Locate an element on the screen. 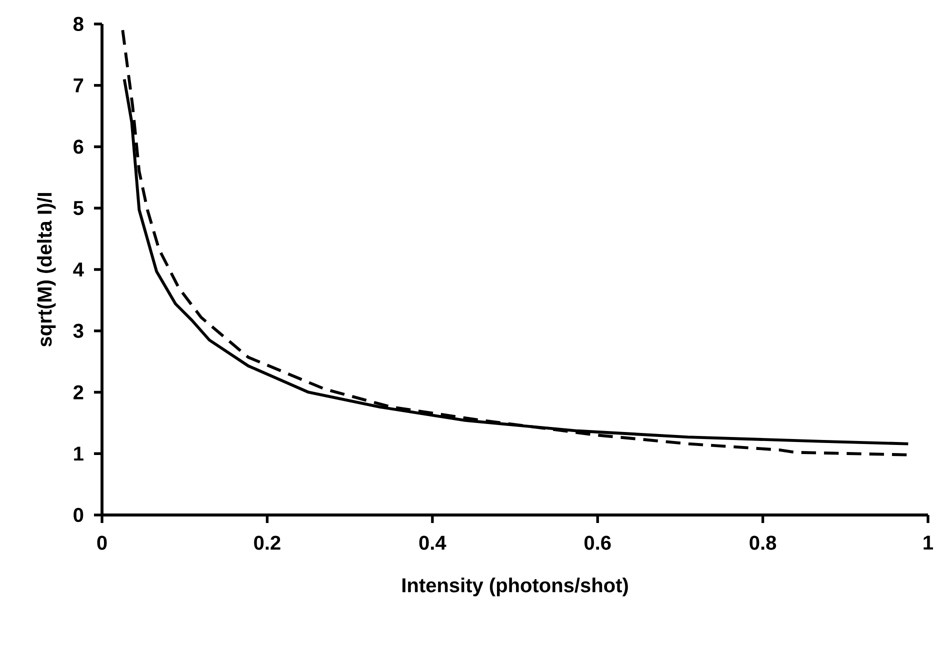  y-tick-label: 2 is located at coordinates (79, 392).